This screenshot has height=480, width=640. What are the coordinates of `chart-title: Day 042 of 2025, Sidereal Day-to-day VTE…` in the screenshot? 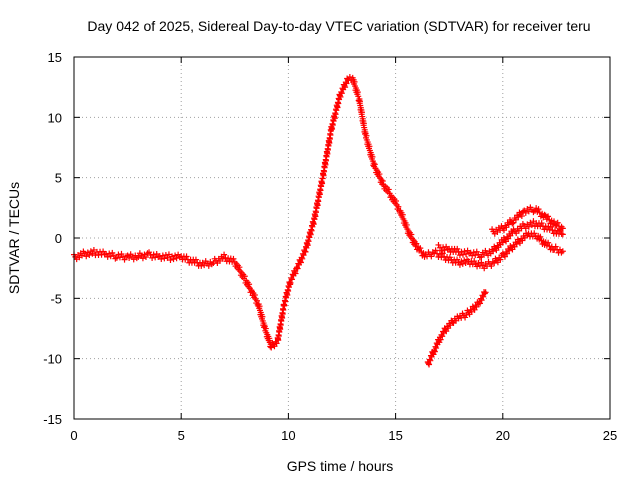 It's located at (338, 26).